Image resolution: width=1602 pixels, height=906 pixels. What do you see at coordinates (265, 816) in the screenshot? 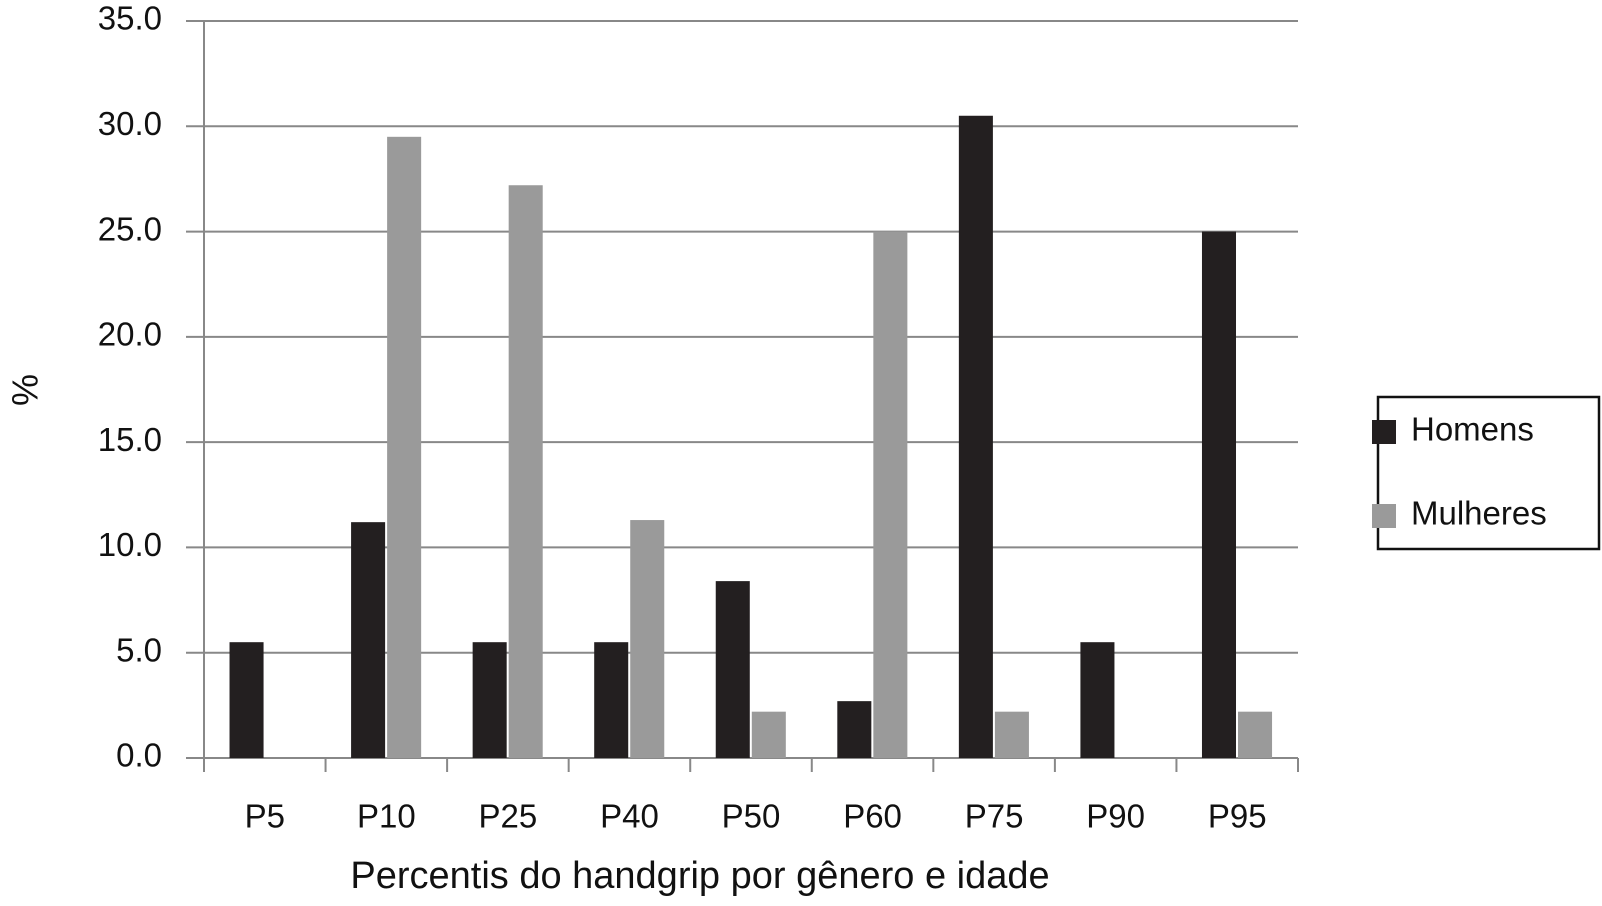
I see `x-tick-label: P5` at bounding box center [265, 816].